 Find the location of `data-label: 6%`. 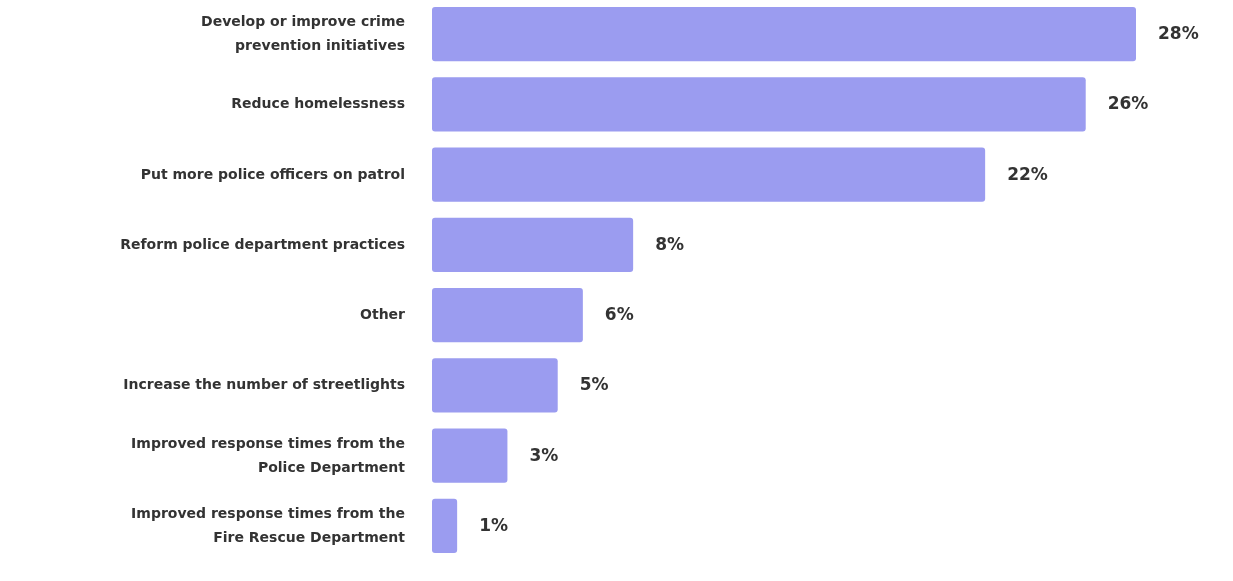

data-label: 6% is located at coordinates (619, 314).